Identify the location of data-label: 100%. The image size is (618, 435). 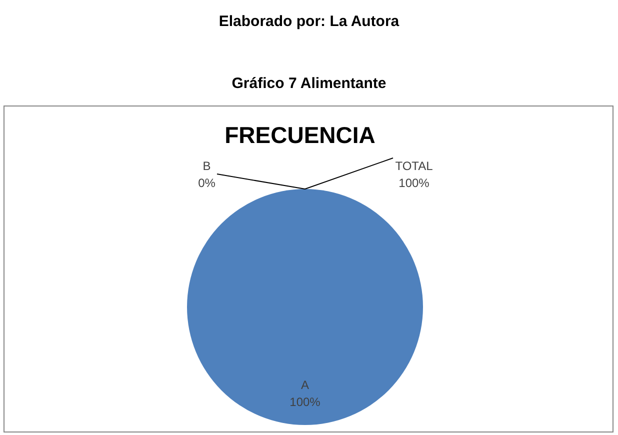
(305, 401).